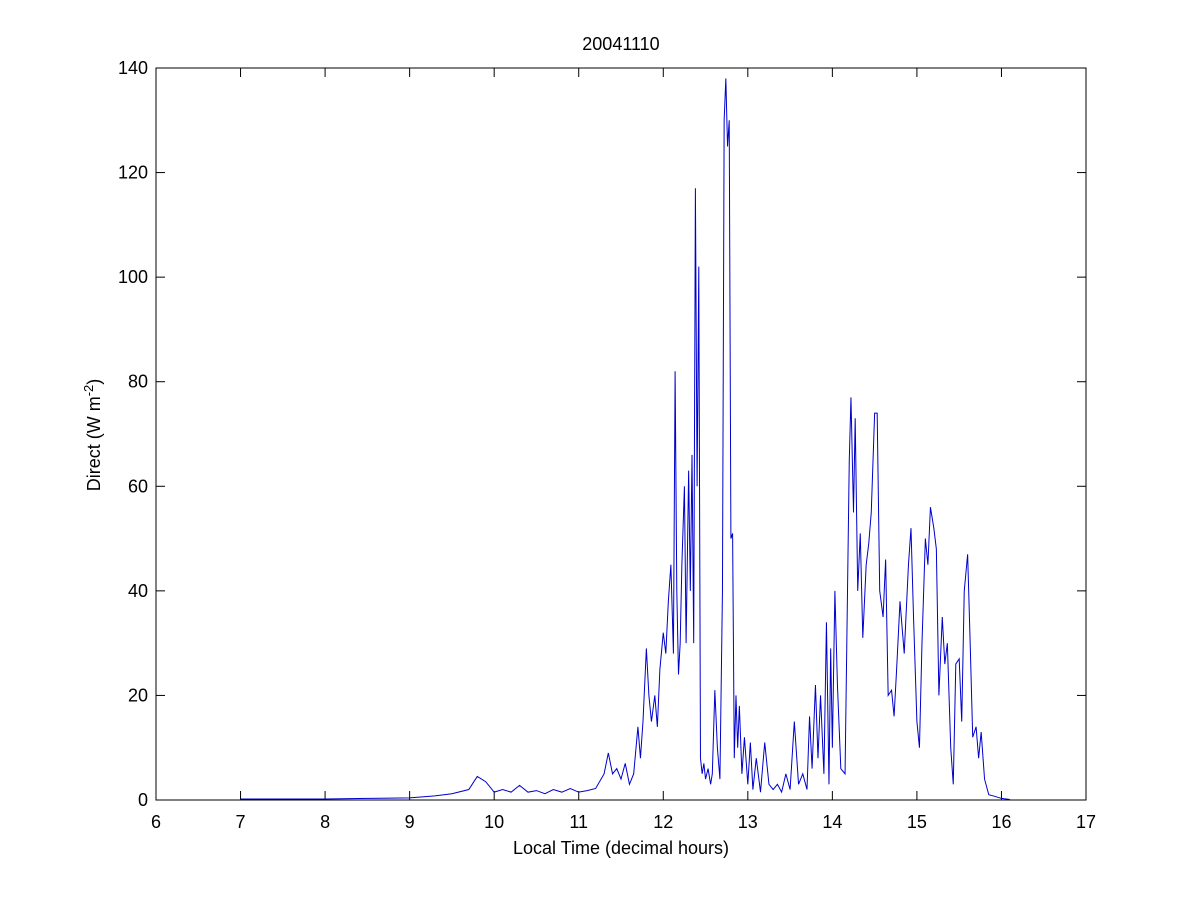 The image size is (1200, 900). I want to click on x-tick-label: 10, so click(494, 822).